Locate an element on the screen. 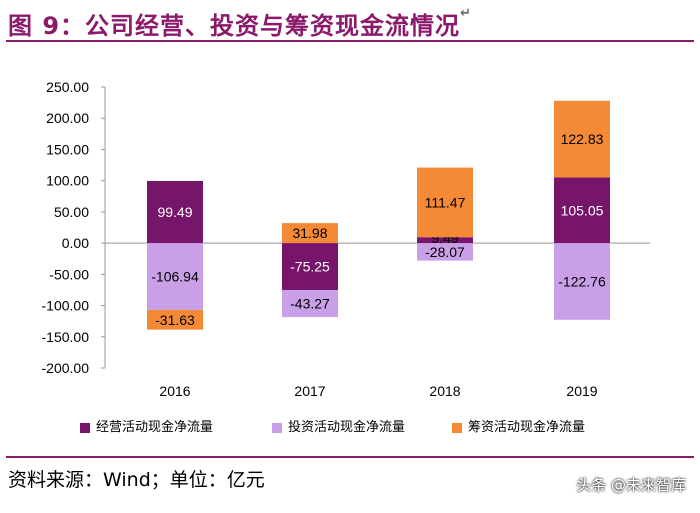 The width and height of the screenshot is (700, 513). title-divider is located at coordinates (350, 41).